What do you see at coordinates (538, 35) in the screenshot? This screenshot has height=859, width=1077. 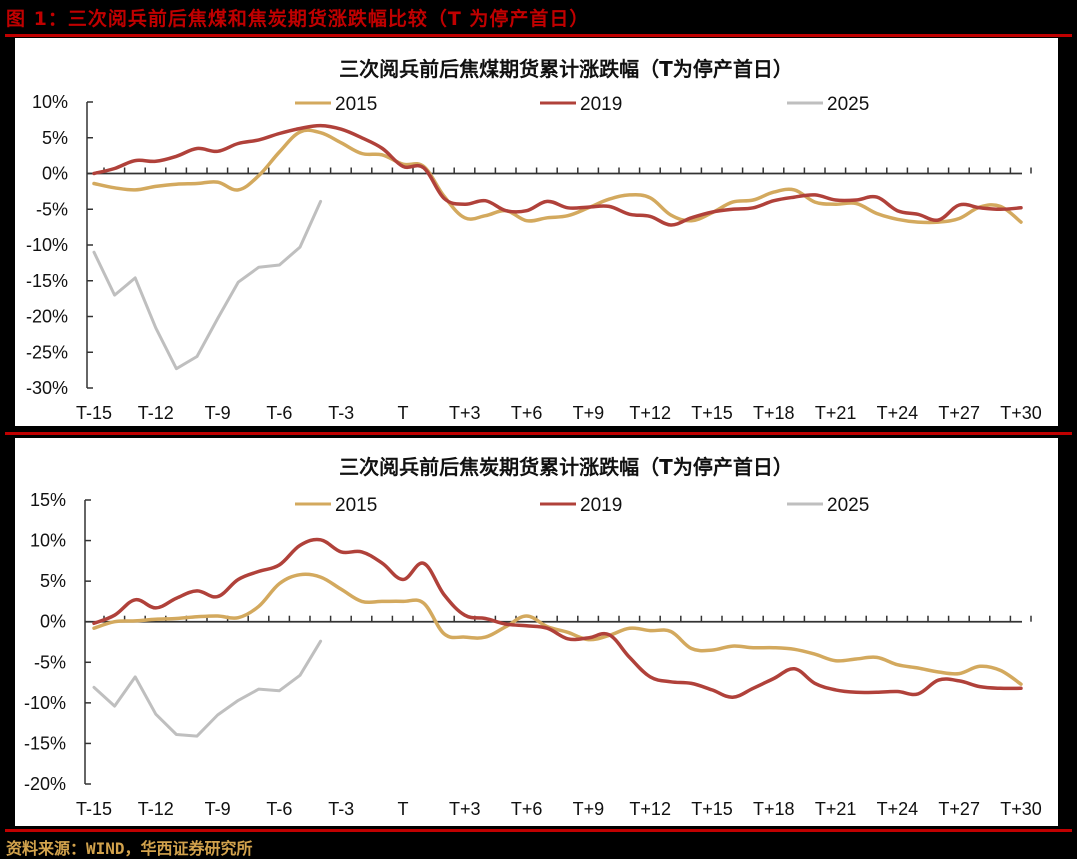 I see `header-divider` at bounding box center [538, 35].